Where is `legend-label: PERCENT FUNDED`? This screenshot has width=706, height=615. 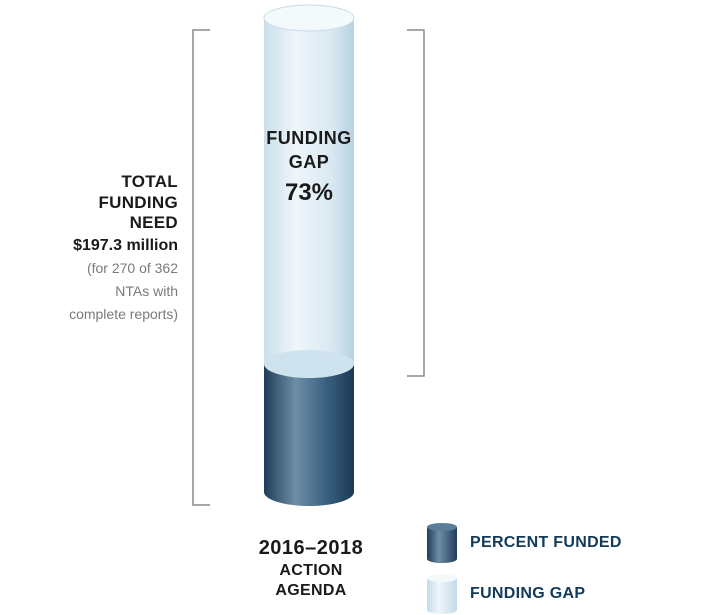
legend-label: PERCENT FUNDED is located at coordinates (546, 542).